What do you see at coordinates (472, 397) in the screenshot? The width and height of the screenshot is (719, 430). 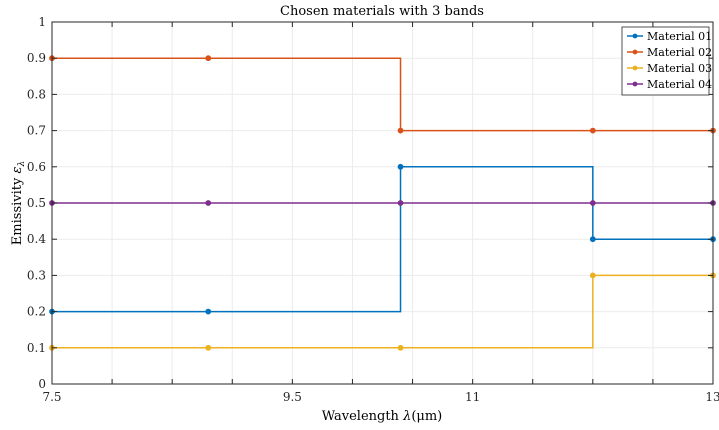 I see `x-tick-label: 11` at bounding box center [472, 397].